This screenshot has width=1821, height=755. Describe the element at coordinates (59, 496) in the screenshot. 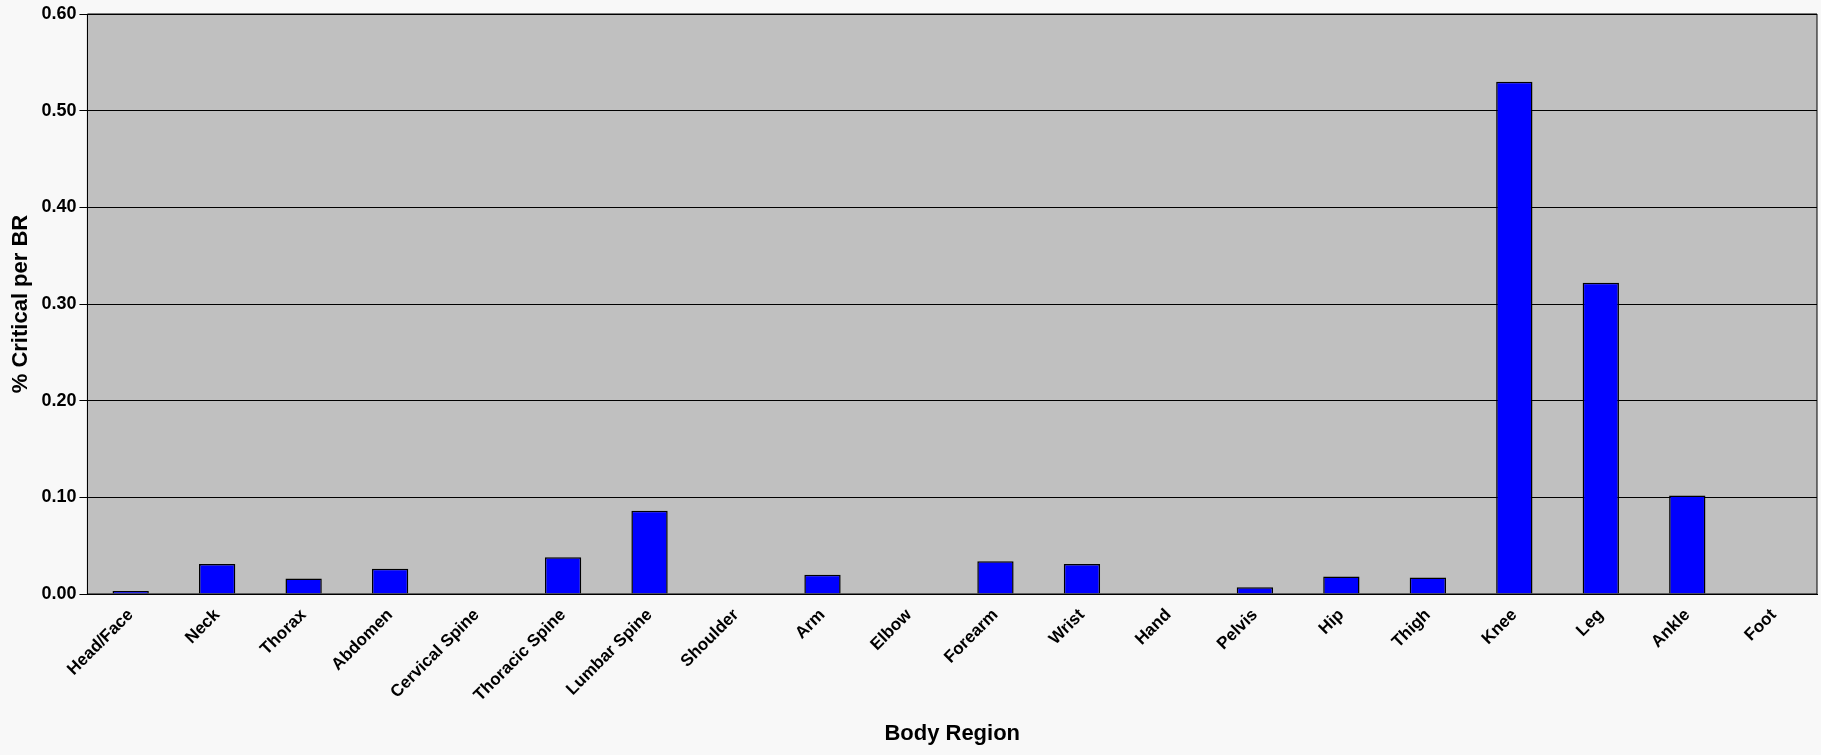

I see `y-tick-label: 0.10` at that location.